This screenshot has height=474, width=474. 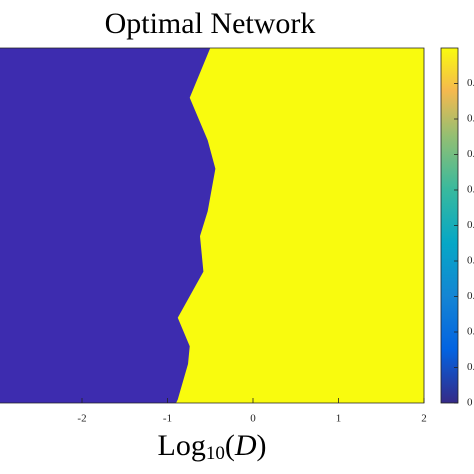 I want to click on colorbar-tick-label: 0.4, so click(x=470, y=261).